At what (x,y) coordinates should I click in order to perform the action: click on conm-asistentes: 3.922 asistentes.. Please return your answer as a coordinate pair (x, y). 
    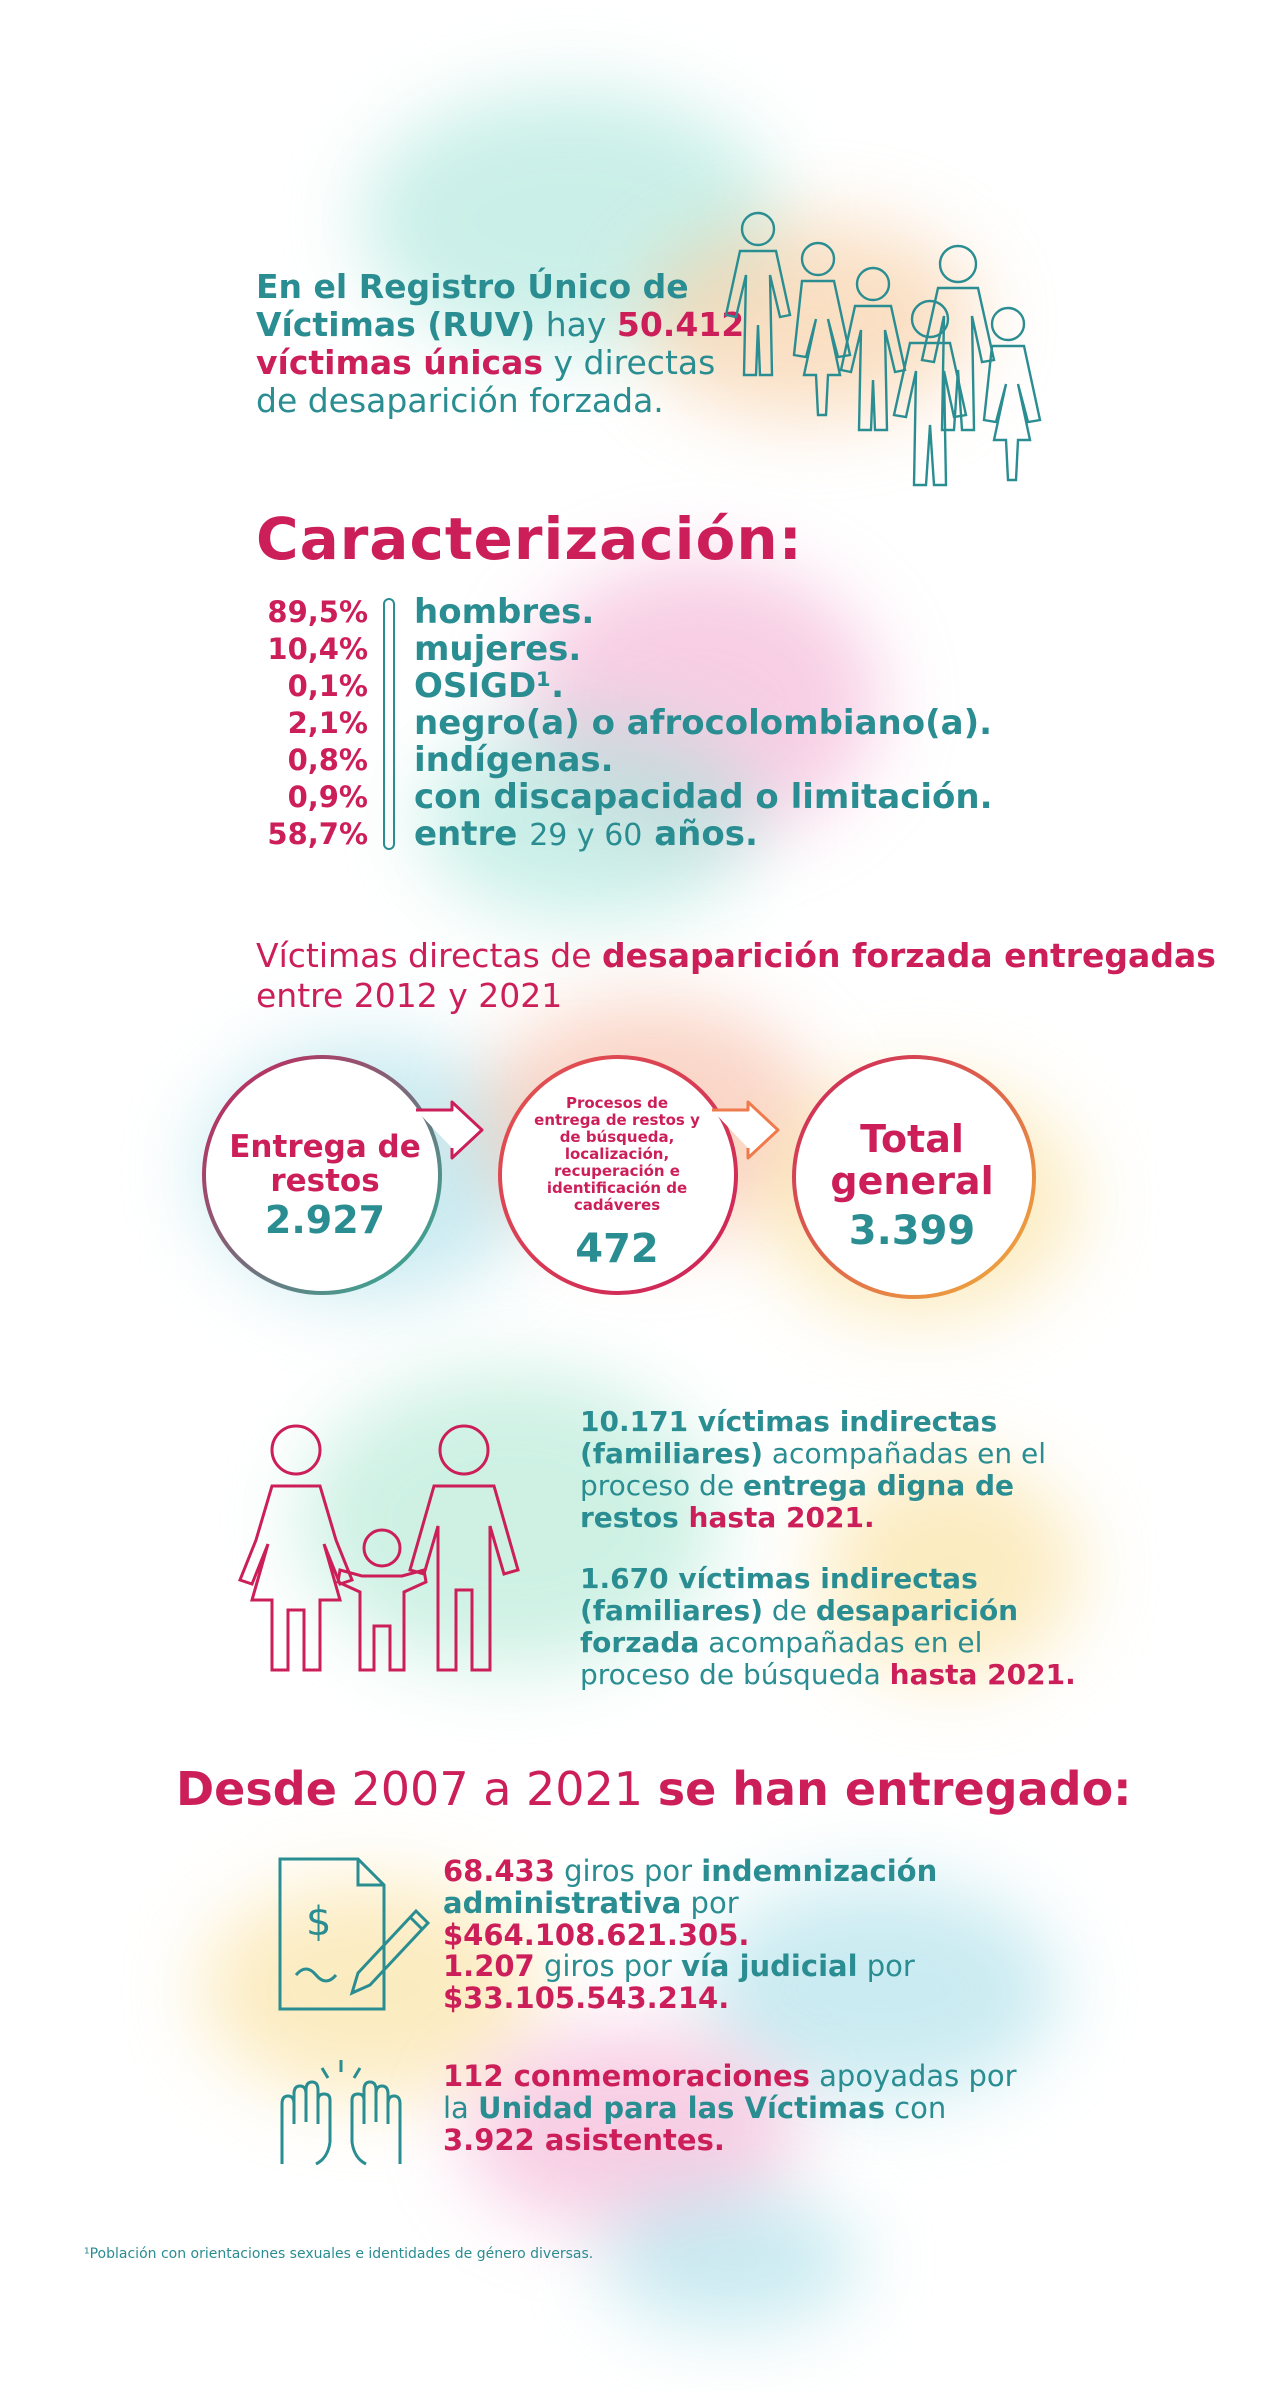
    Looking at the image, I should click on (584, 2140).